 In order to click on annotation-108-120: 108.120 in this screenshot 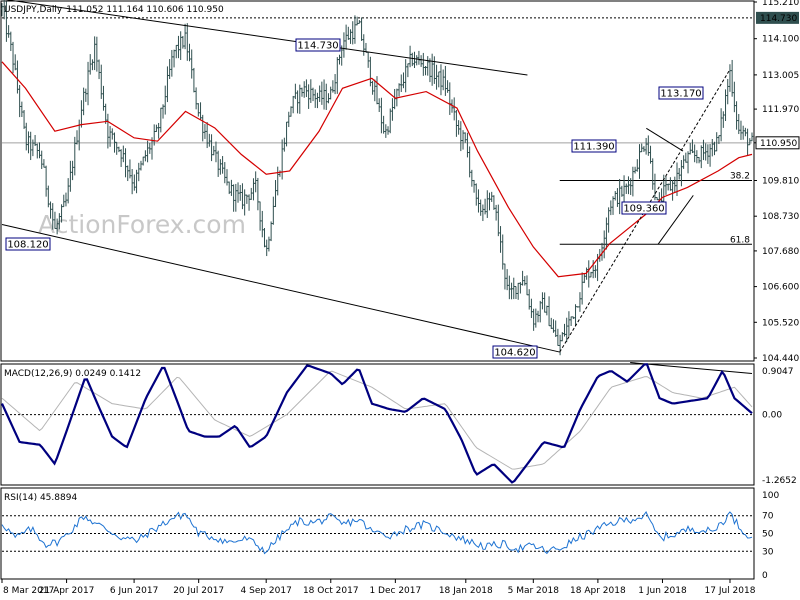, I will do `click(28, 244)`.